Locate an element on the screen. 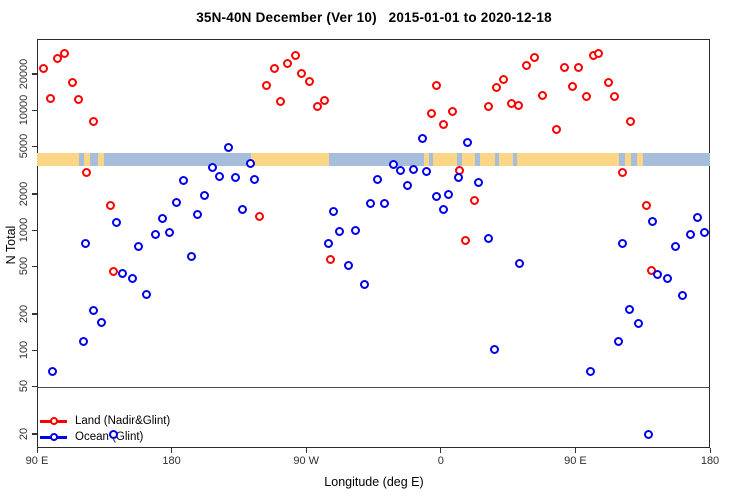 The width and height of the screenshot is (750, 500). x-axis-title: Longitude (deg E) is located at coordinates (374, 482).